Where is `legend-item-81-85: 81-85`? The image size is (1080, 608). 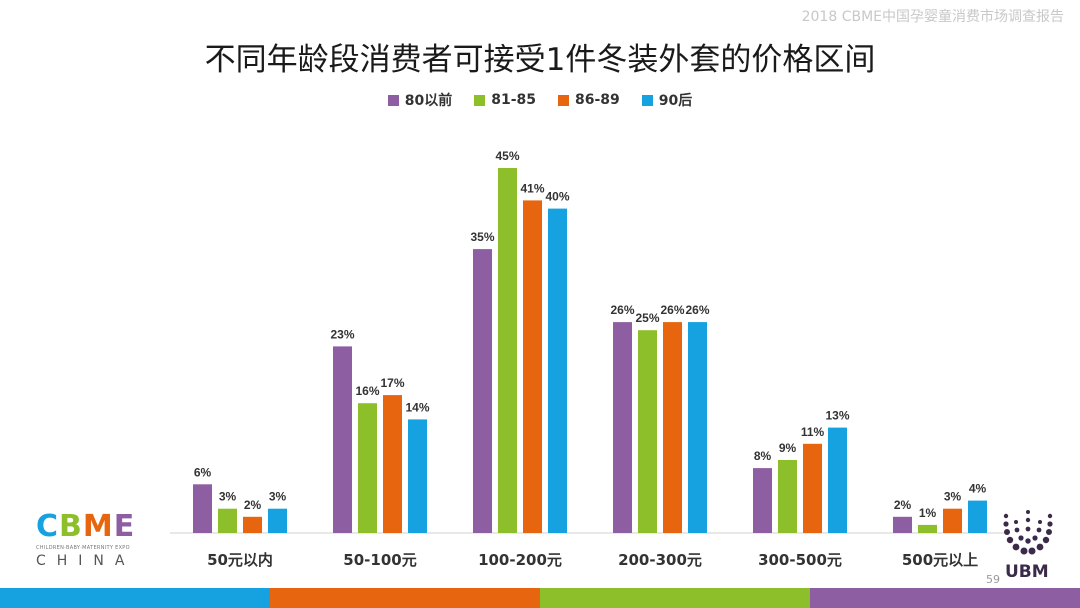
legend-item-81-85: 81-85 is located at coordinates (505, 100).